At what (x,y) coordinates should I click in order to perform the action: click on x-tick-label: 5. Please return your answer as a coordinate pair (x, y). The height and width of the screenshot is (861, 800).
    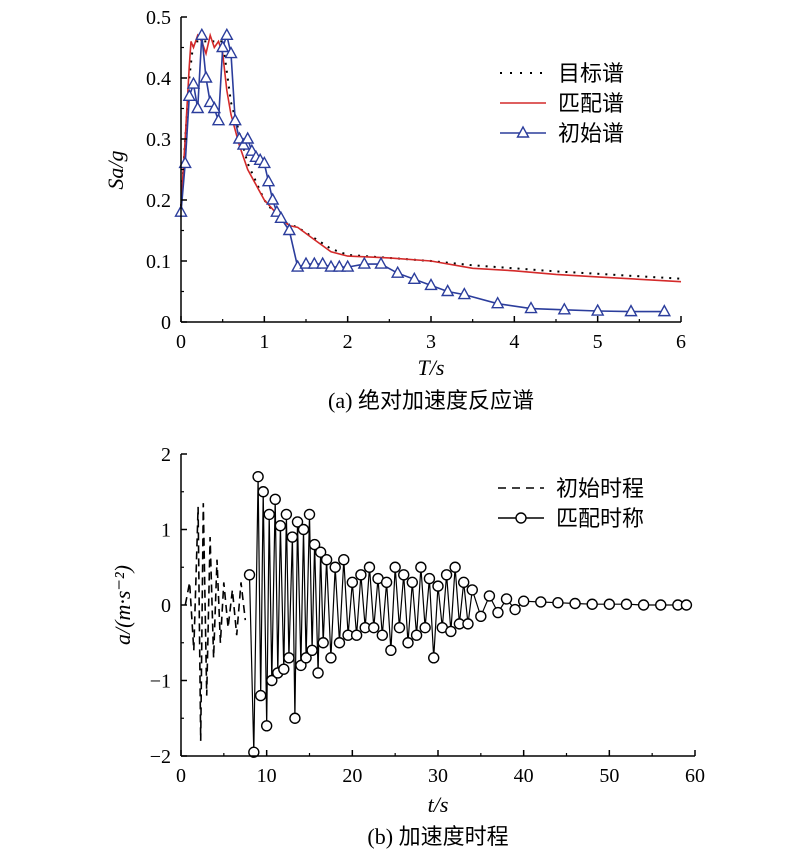
    Looking at the image, I should click on (598, 342).